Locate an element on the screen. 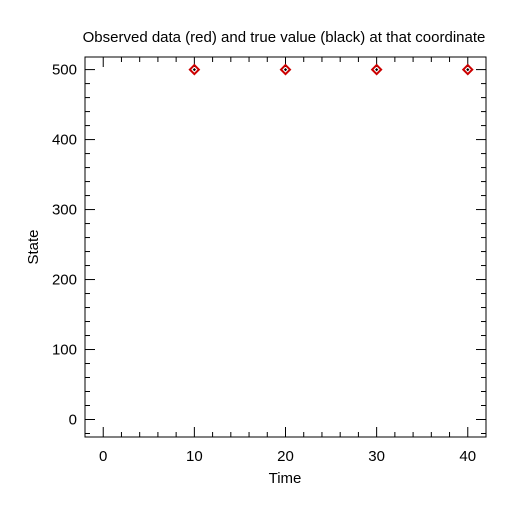 This screenshot has width=512, height=512. y-tick-label: 400 is located at coordinates (64, 140).